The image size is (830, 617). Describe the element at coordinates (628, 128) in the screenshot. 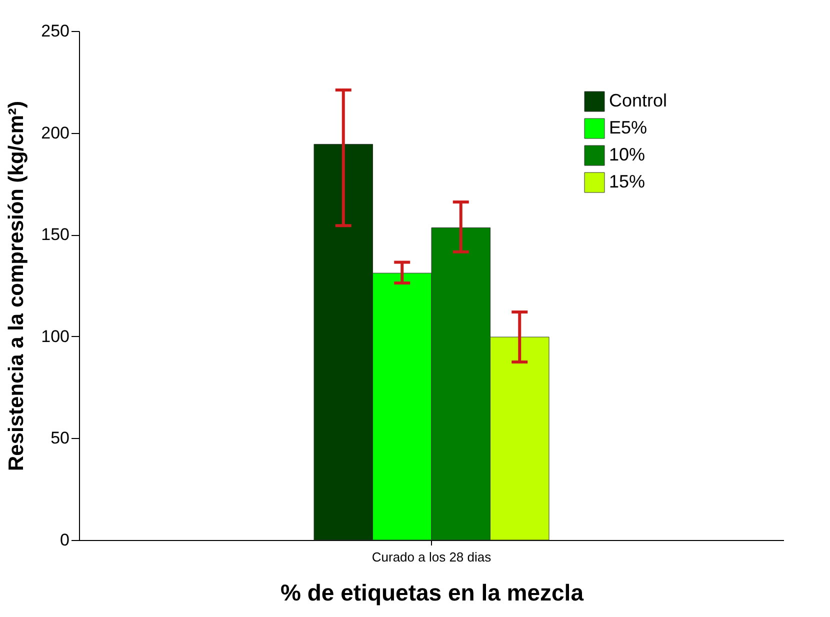

I see `legend-label: E5%` at that location.